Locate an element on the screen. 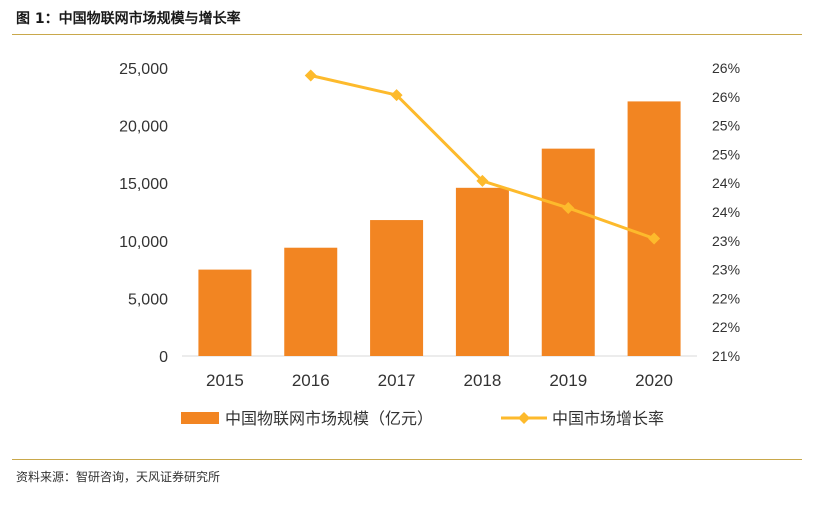 This screenshot has height=525, width=824. source-note: 资料来源：智研咨询，天风证券研究所 is located at coordinates (118, 477).